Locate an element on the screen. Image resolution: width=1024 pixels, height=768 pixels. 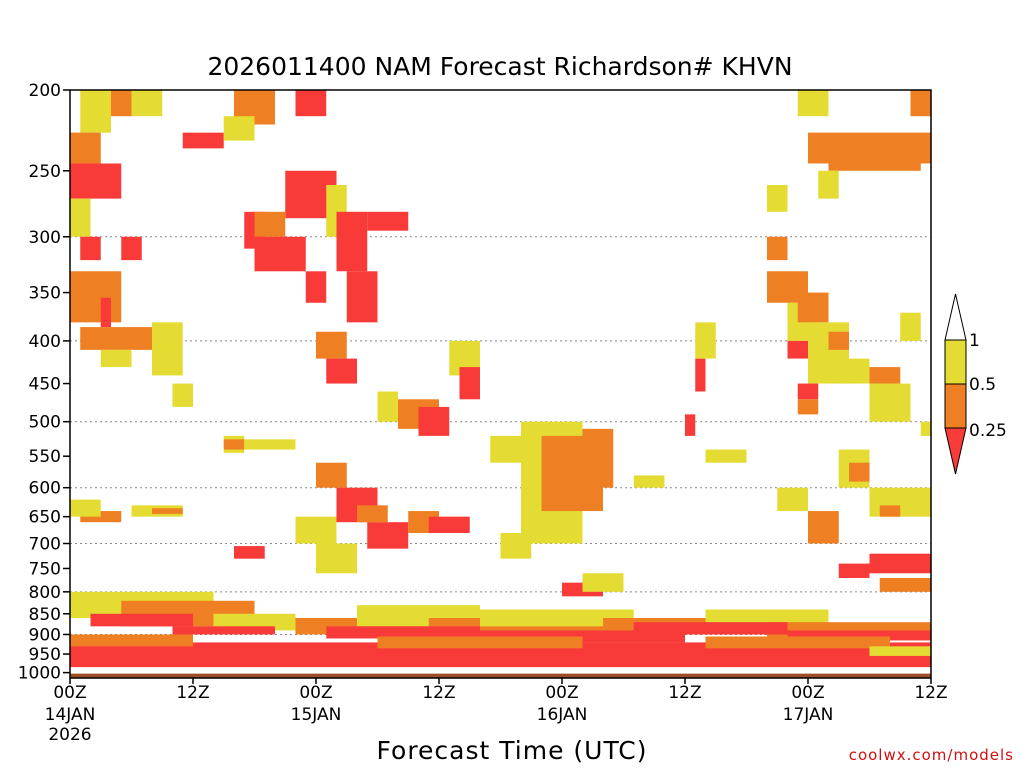
legend-bin-mid is located at coordinates (955, 406).